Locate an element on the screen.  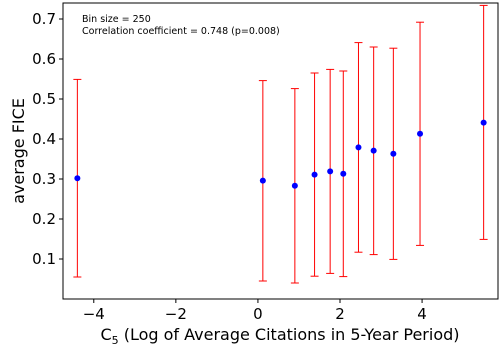
x-tick-label: 2 is located at coordinates (340, 314).